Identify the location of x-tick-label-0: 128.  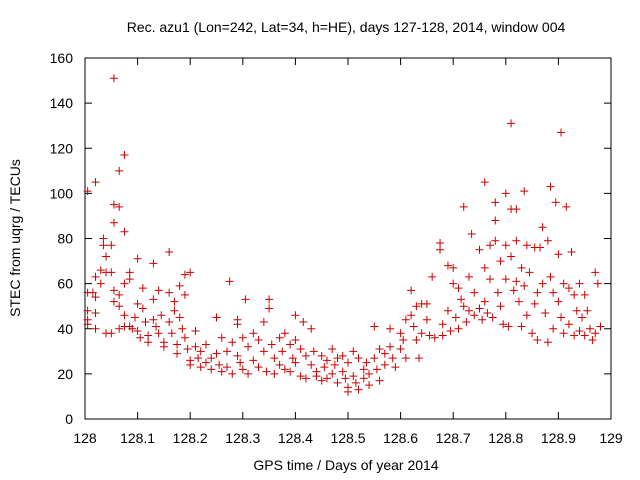
(85, 438).